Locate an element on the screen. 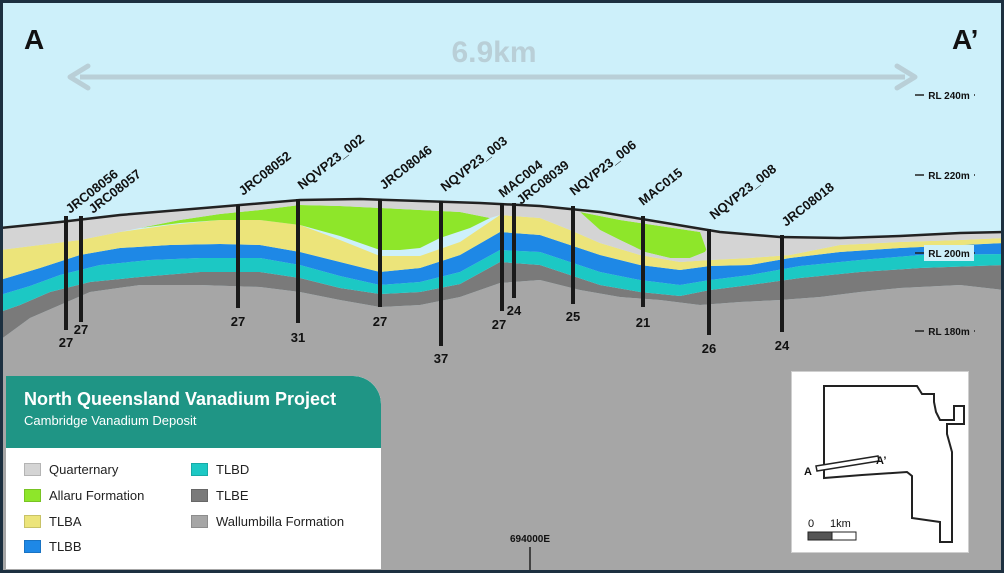  rl-label-200: RL 200m is located at coordinates (949, 254).